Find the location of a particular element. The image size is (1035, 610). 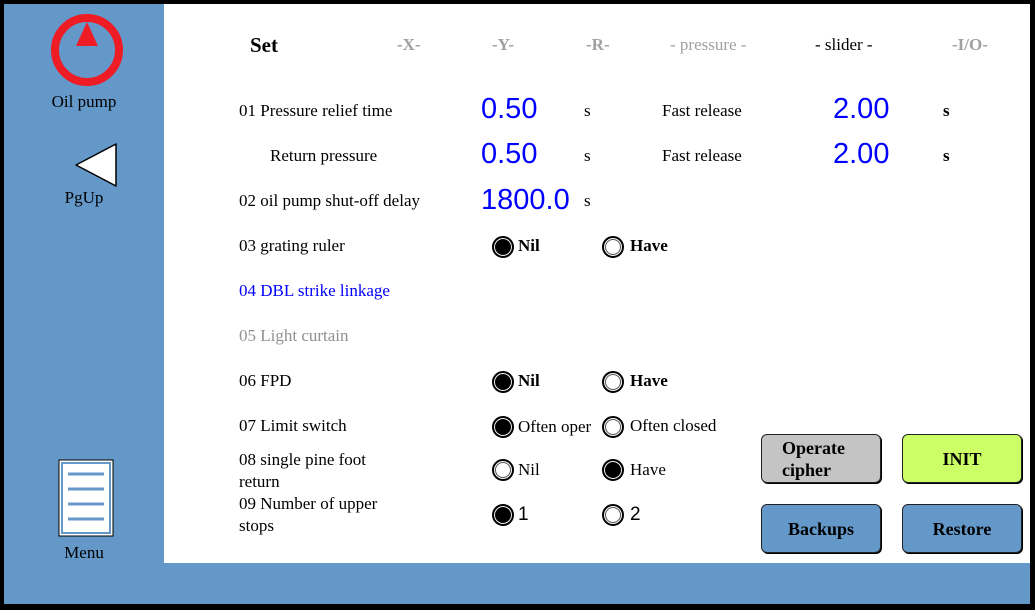

restore-button: Restore is located at coordinates (962, 528).